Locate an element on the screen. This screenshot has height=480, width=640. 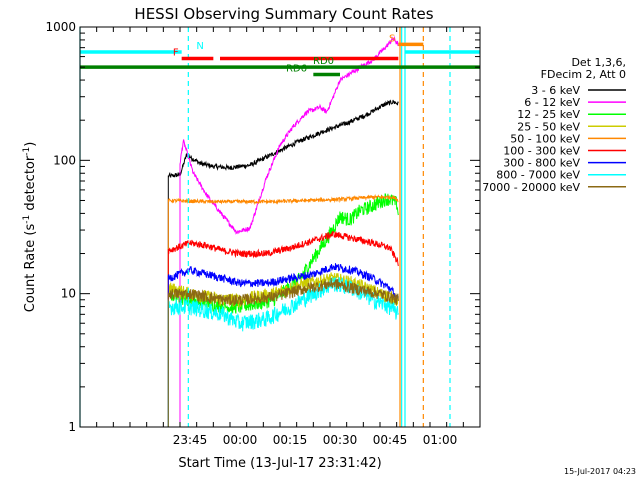
y-tick-label-100: 100 is located at coordinates (64, 160).